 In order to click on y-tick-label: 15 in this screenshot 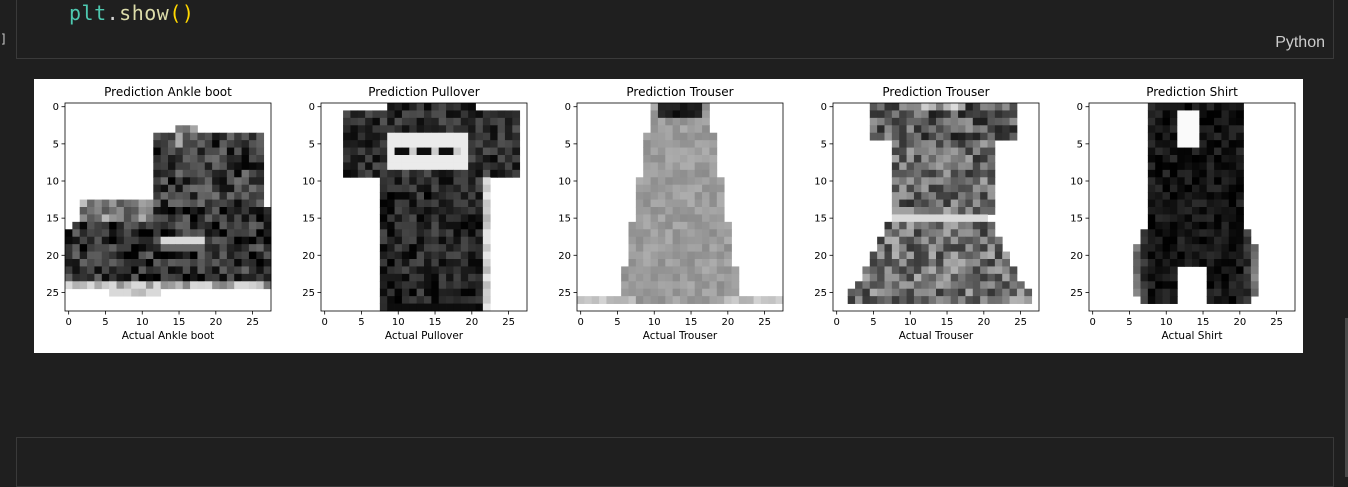, I will do `click(820, 219)`.